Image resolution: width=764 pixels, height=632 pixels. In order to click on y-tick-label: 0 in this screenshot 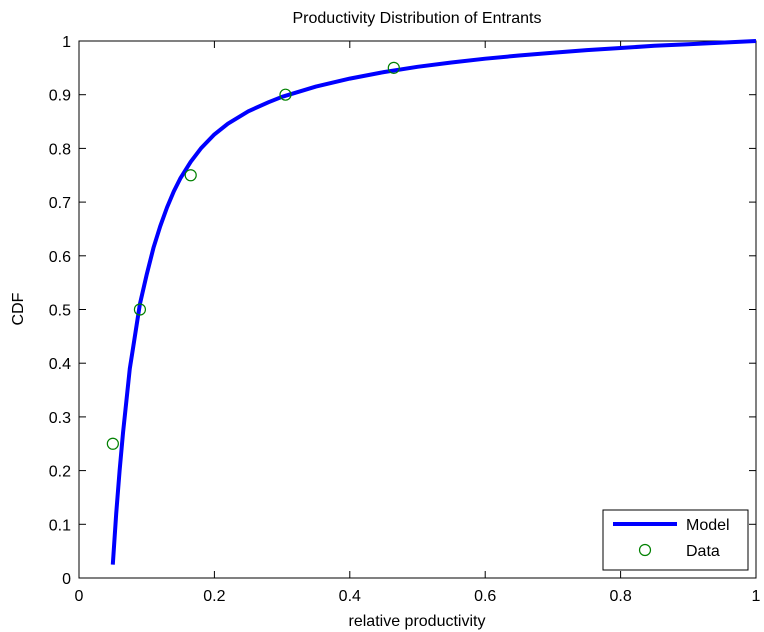, I will do `click(66, 579)`.